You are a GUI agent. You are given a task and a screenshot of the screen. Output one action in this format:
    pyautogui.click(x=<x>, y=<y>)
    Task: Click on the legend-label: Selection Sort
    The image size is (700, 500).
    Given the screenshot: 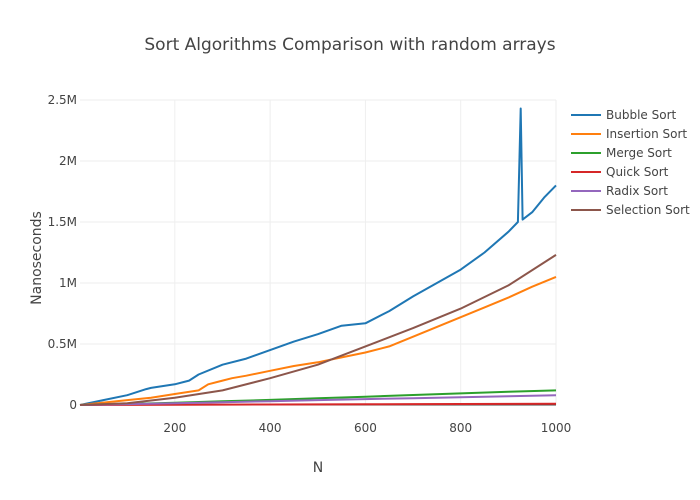 What is the action you would take?
    pyautogui.click(x=648, y=210)
    